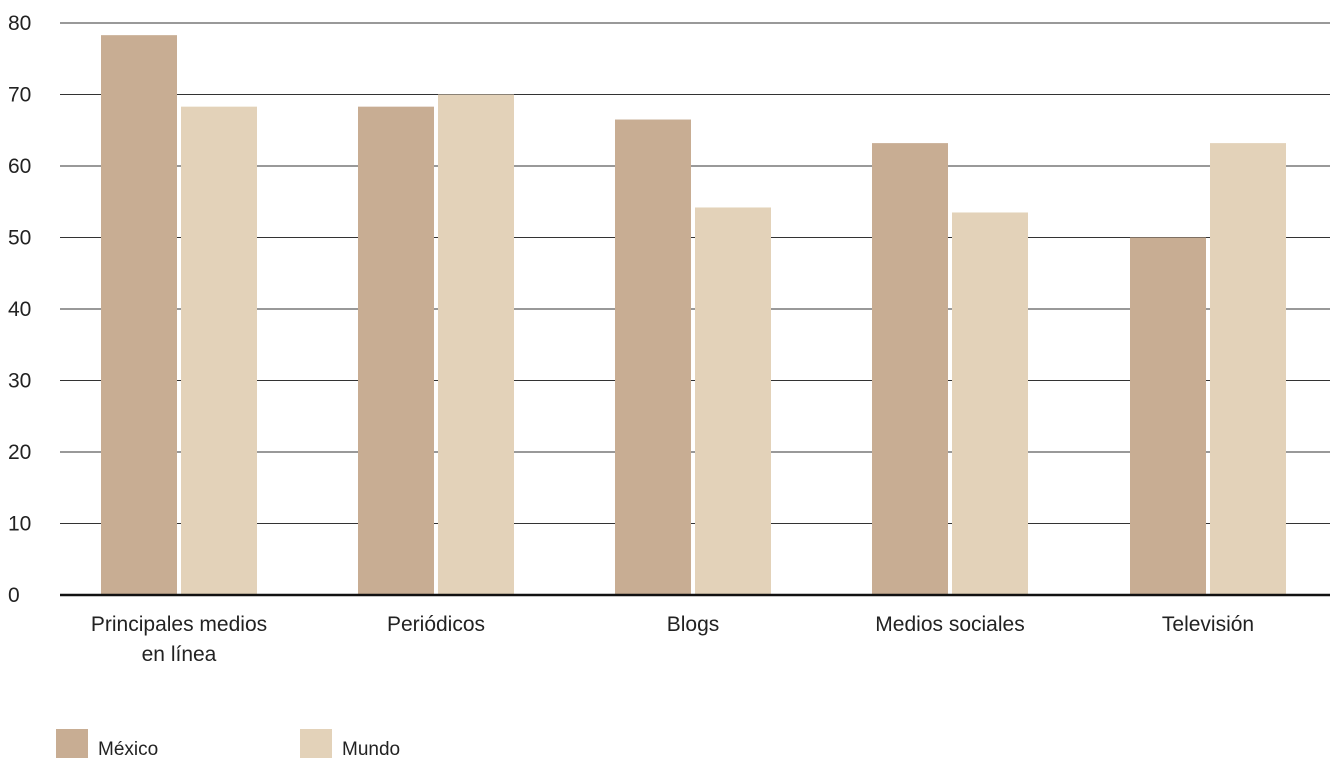 This screenshot has height=758, width=1334. What do you see at coordinates (19, 381) in the screenshot?
I see `y-tick-label-30: 30` at bounding box center [19, 381].